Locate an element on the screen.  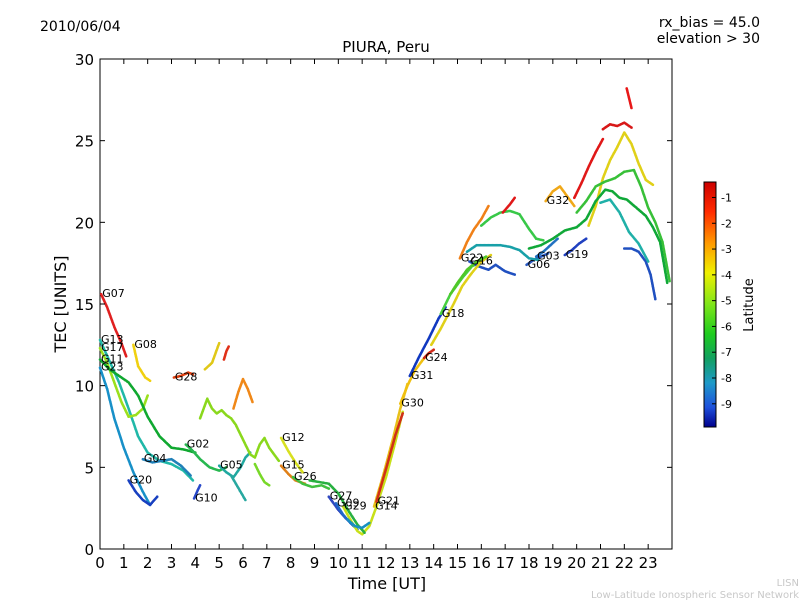
satellite-label: G15 is located at coordinates (293, 465).